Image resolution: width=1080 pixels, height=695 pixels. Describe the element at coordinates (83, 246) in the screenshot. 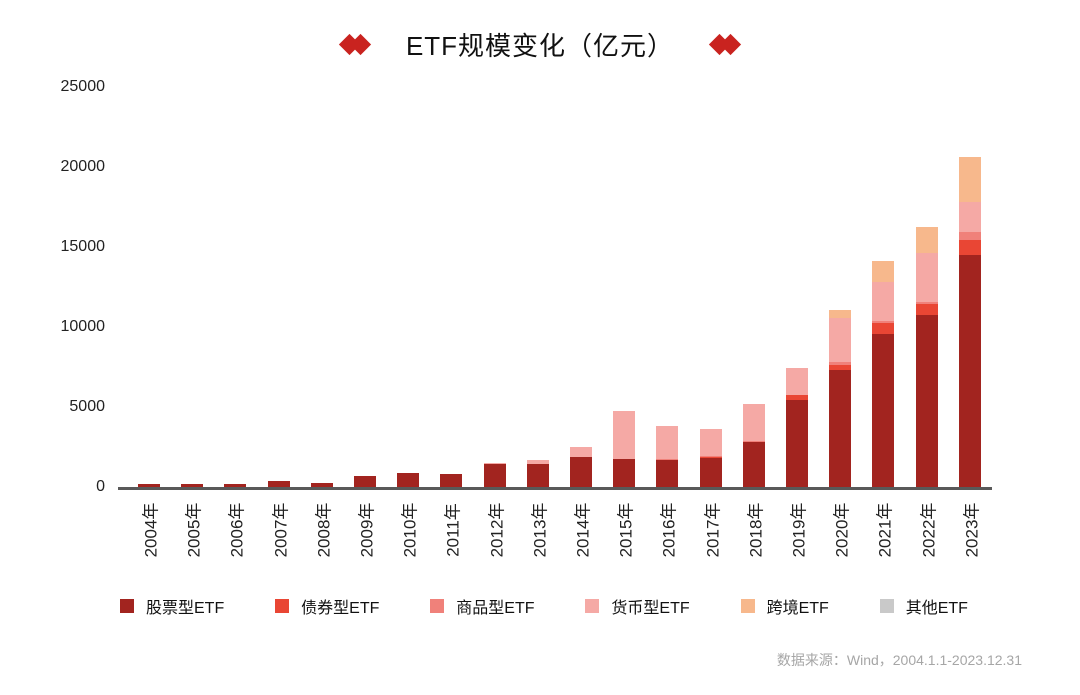

I see `y-tick-label: 15000` at that location.